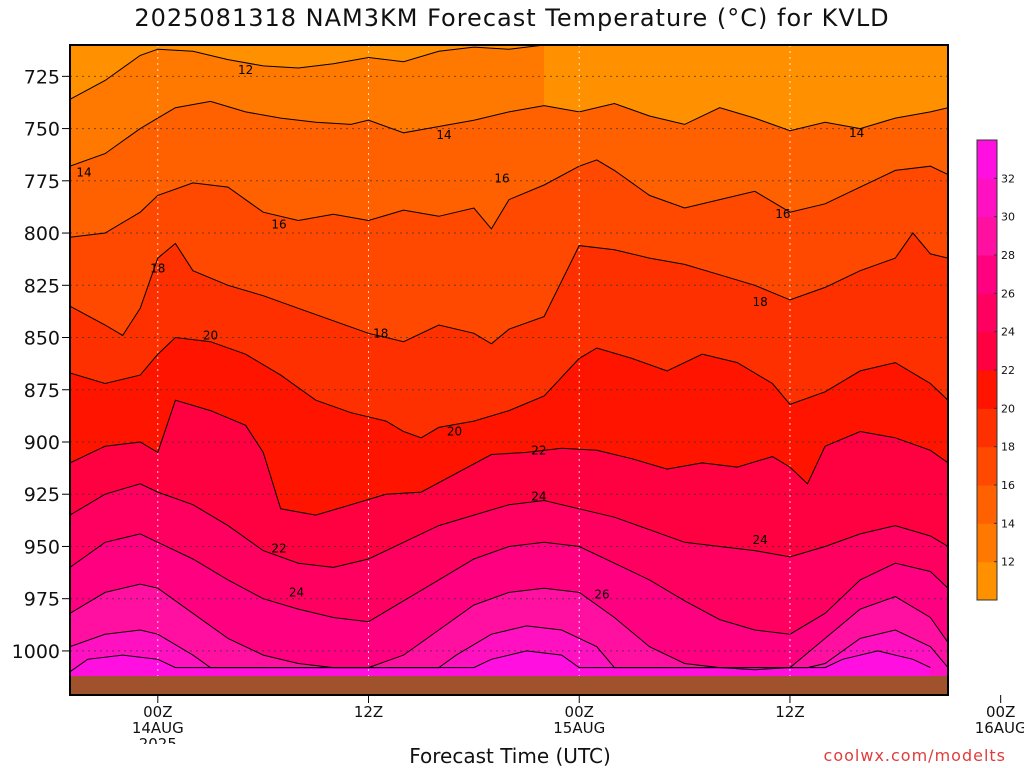 This screenshot has height=768, width=1024. I want to click on colorbar-label-24: 24, so click(1008, 332).